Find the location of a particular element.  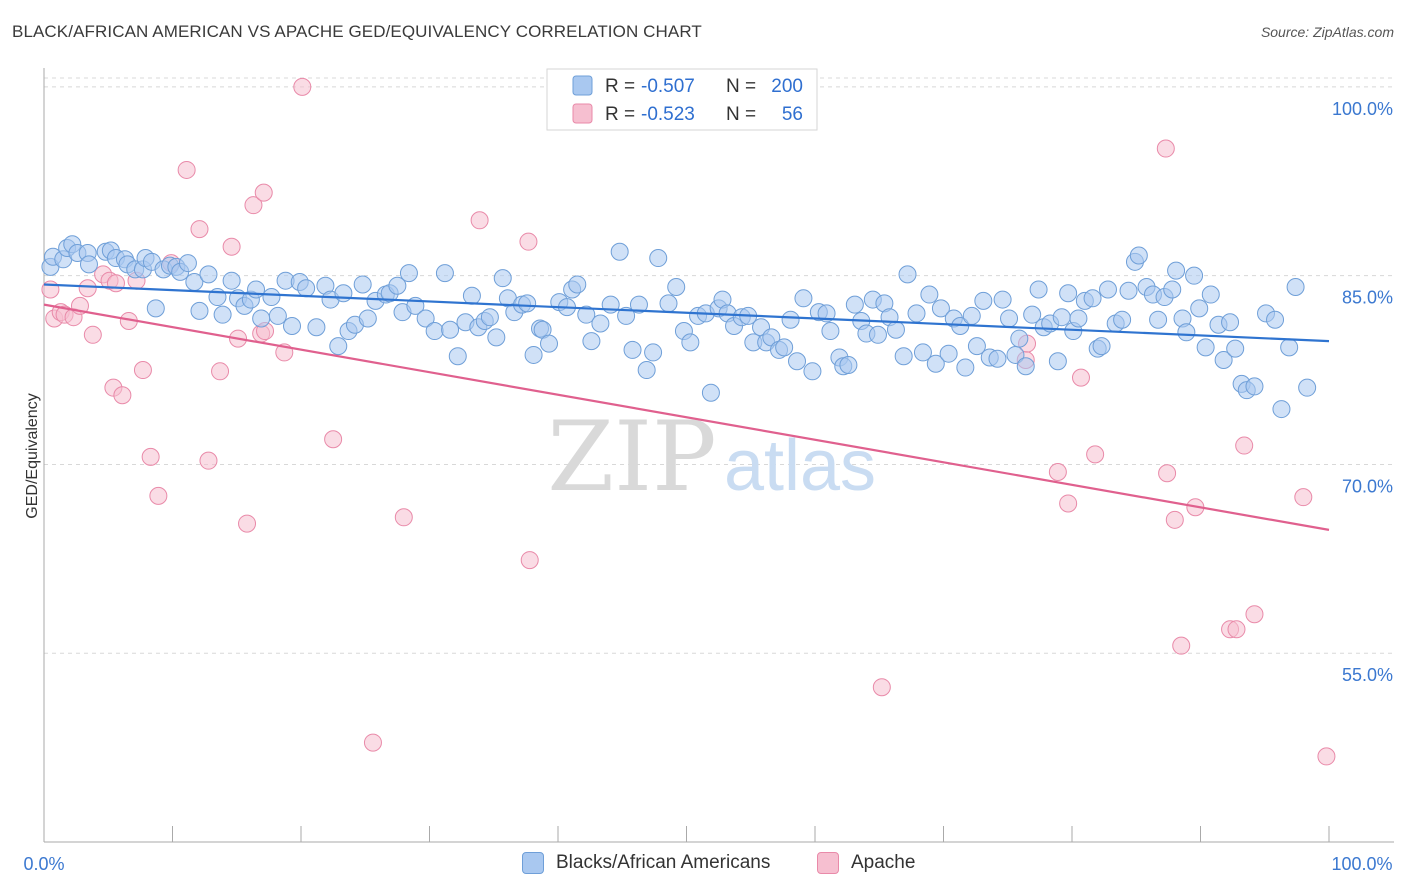

legend-item-apache: Apache is located at coordinates (866, 863).